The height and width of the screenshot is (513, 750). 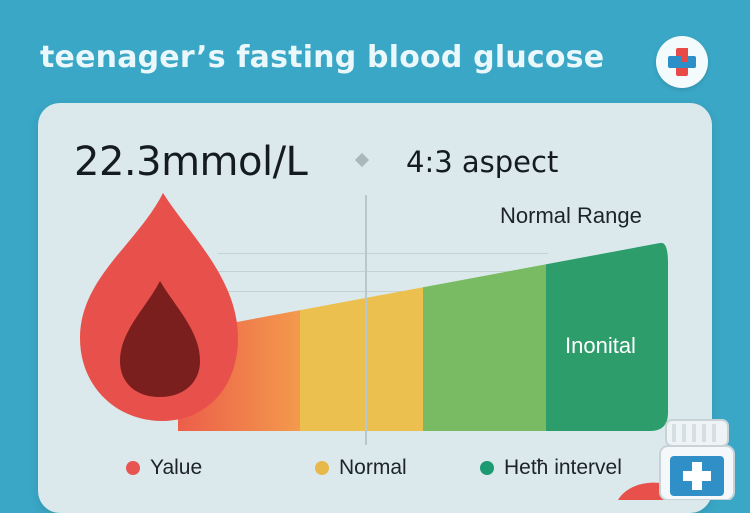 I want to click on zone-green, so click(x=607, y=336).